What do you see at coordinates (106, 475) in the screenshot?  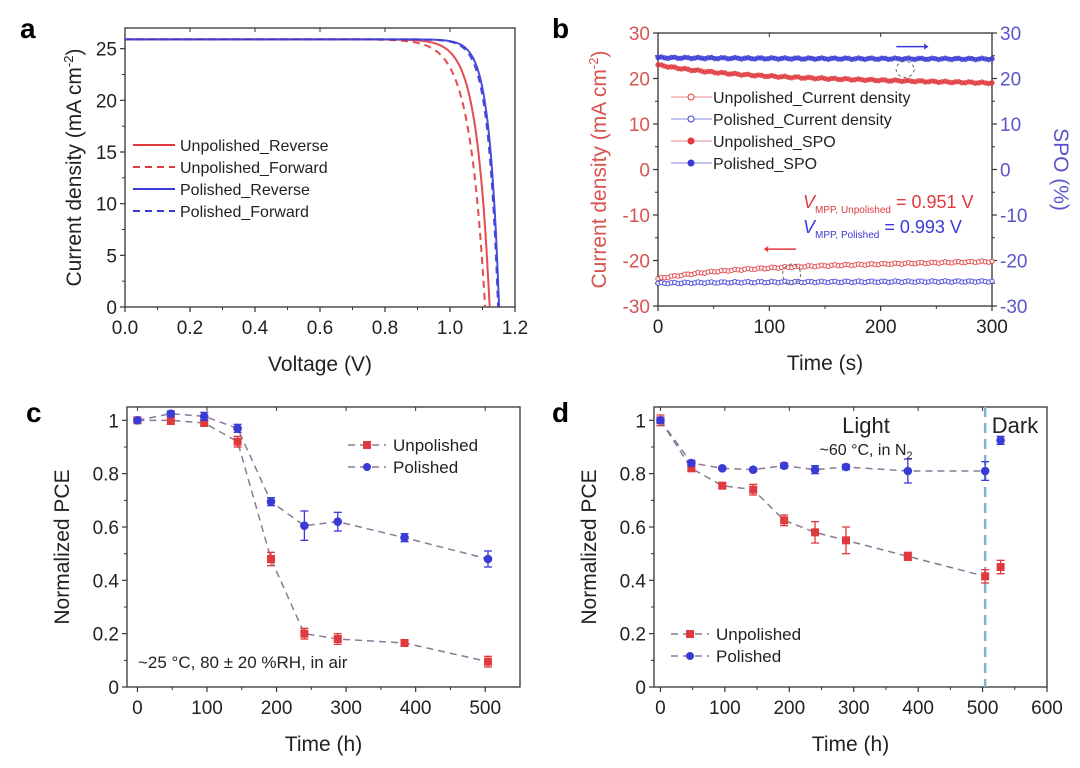 I see `y-tick-label: 0.8` at bounding box center [106, 475].